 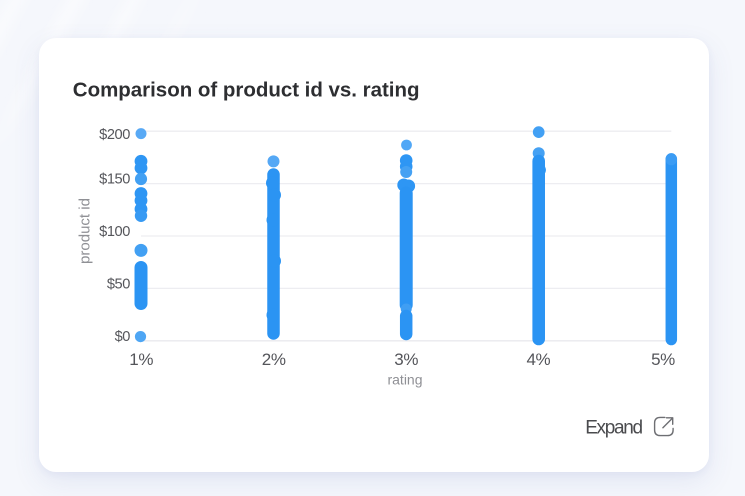 I want to click on svg-text: product id, so click(x=85, y=231).